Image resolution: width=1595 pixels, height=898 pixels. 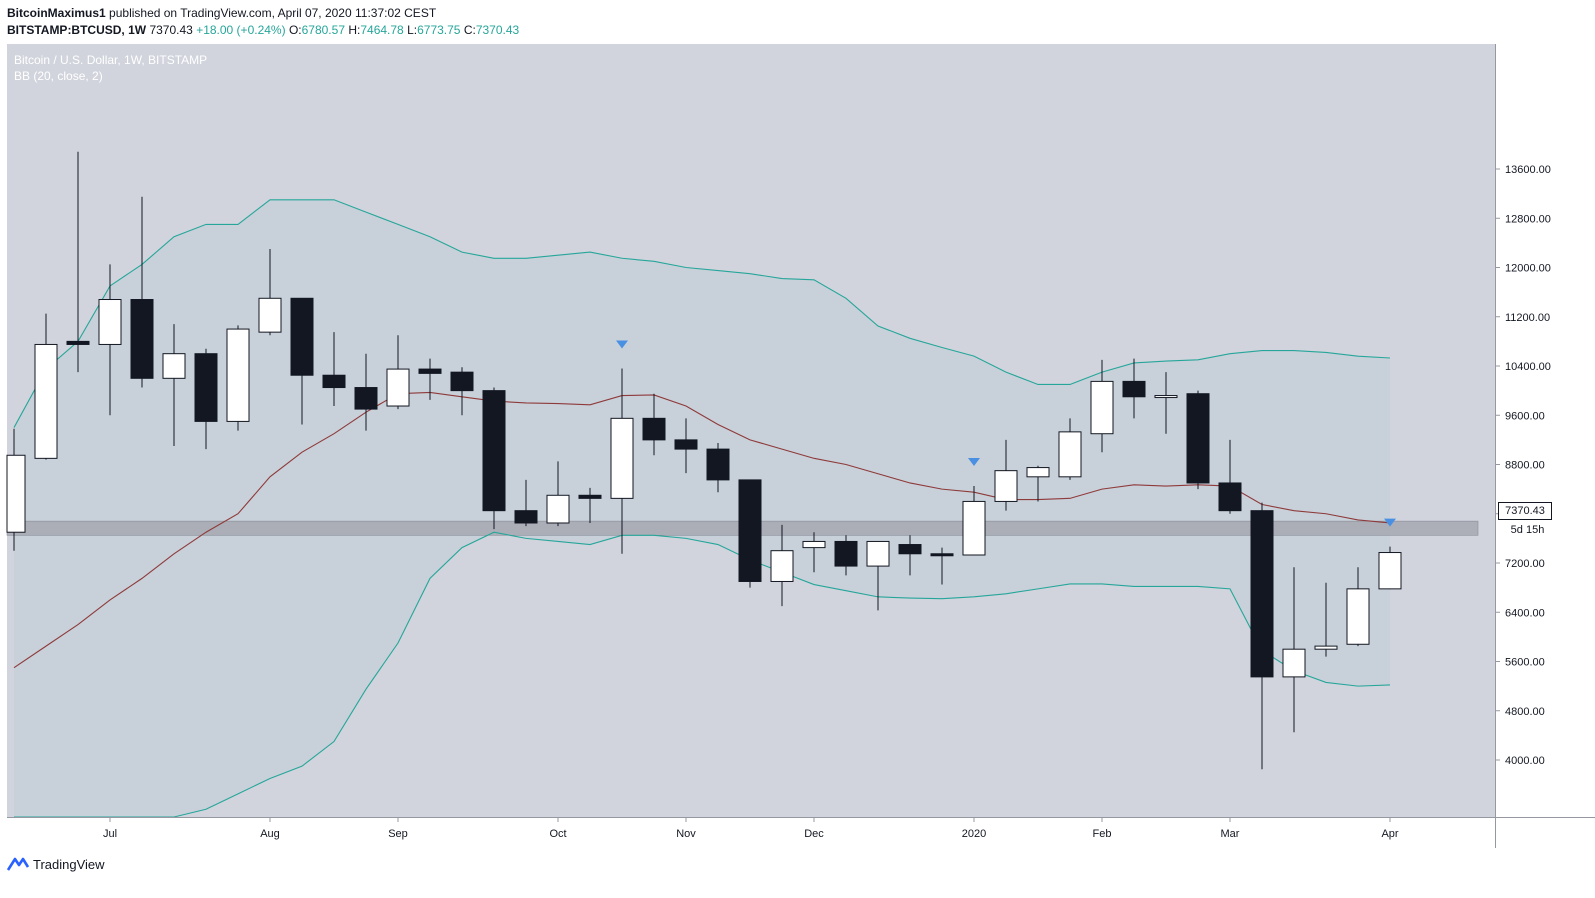 I want to click on legend-title: Bitcoin / U.S. Dollar, 1W, BITSTAMP, so click(x=111, y=60).